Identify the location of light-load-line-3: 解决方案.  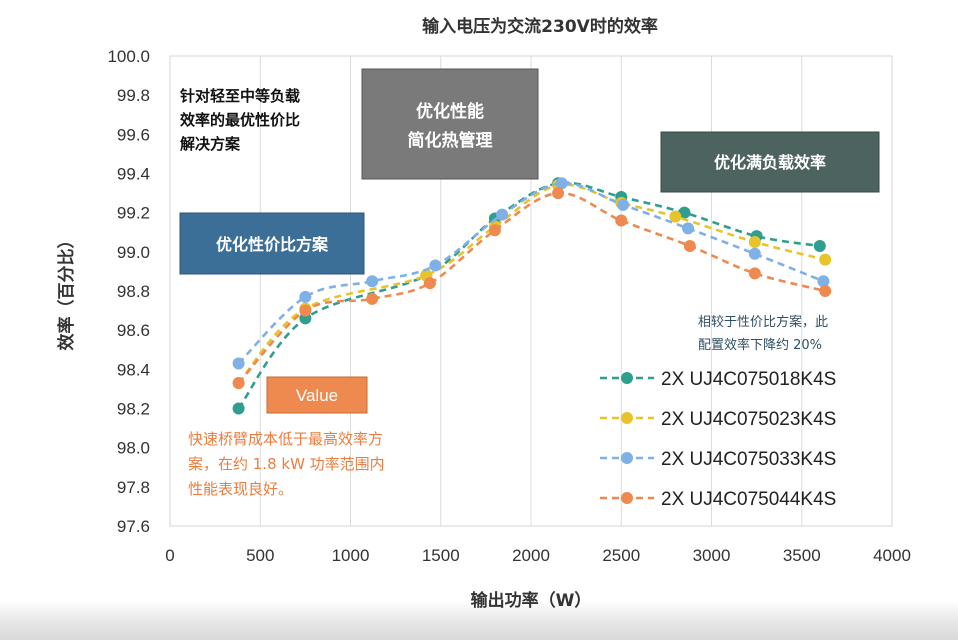
(210, 144).